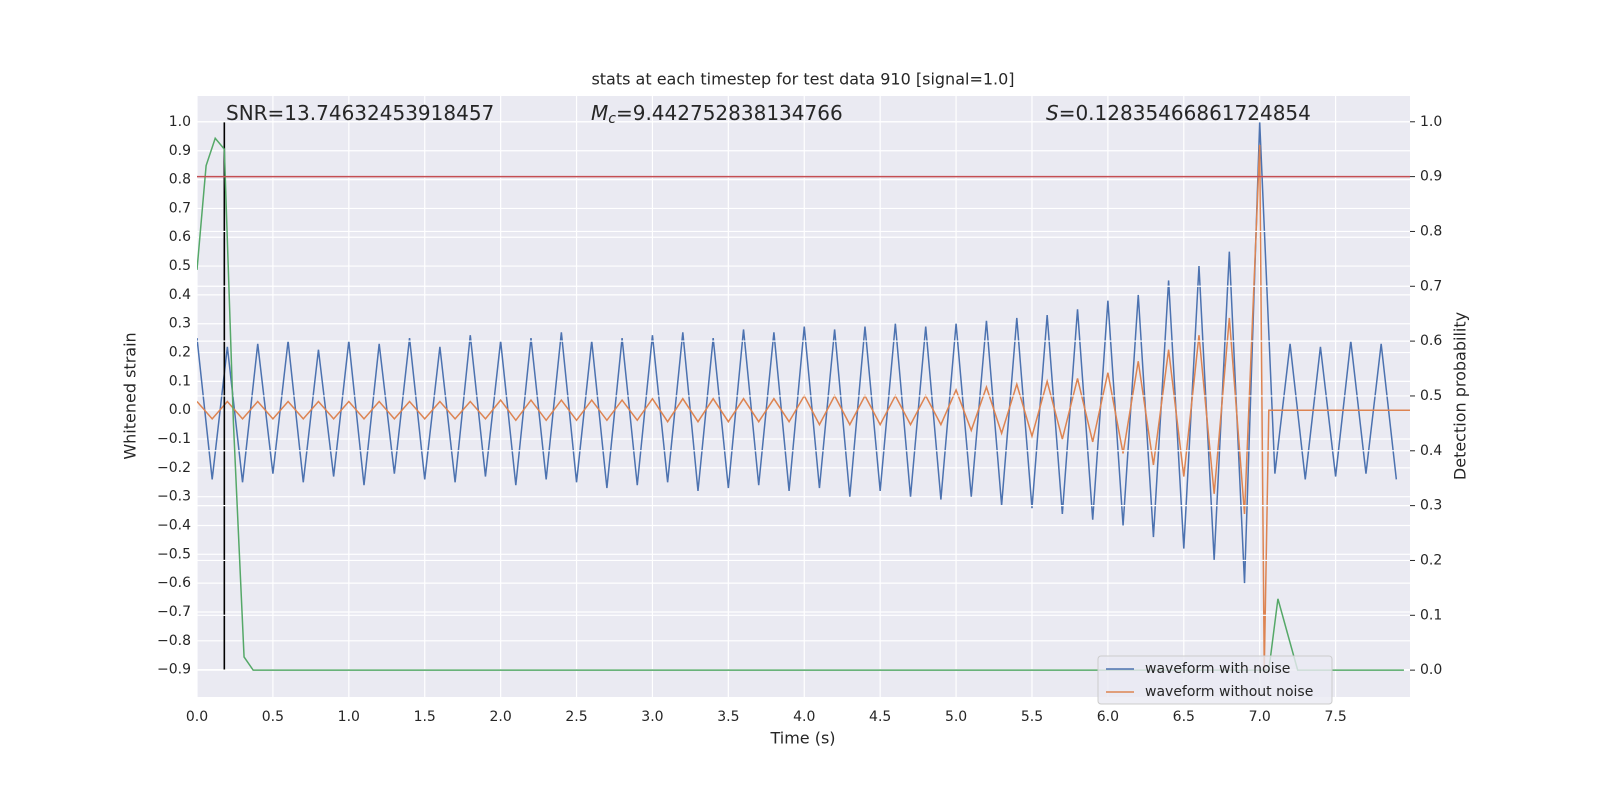  Describe the element at coordinates (1431, 396) in the screenshot. I see `y2-tick-label: 0.5` at that location.